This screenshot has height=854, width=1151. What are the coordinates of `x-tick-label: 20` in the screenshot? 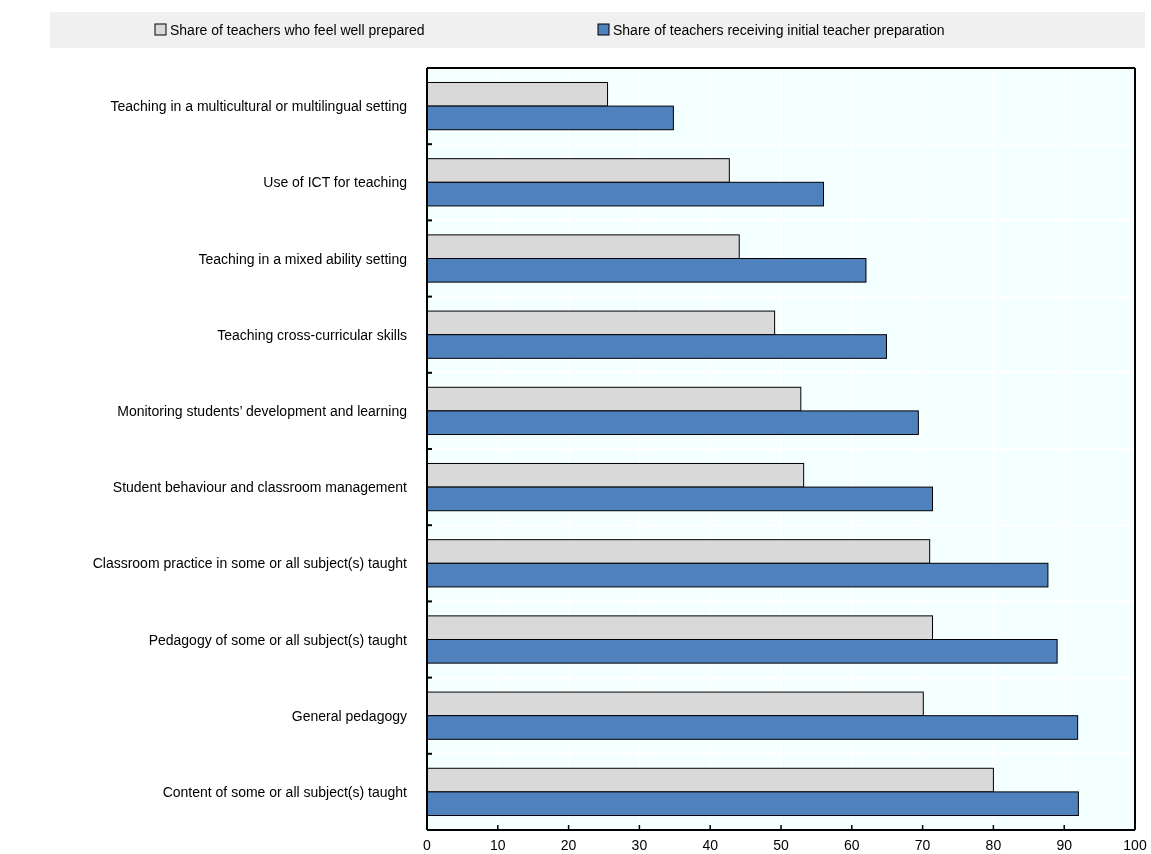 It's located at (568, 845).